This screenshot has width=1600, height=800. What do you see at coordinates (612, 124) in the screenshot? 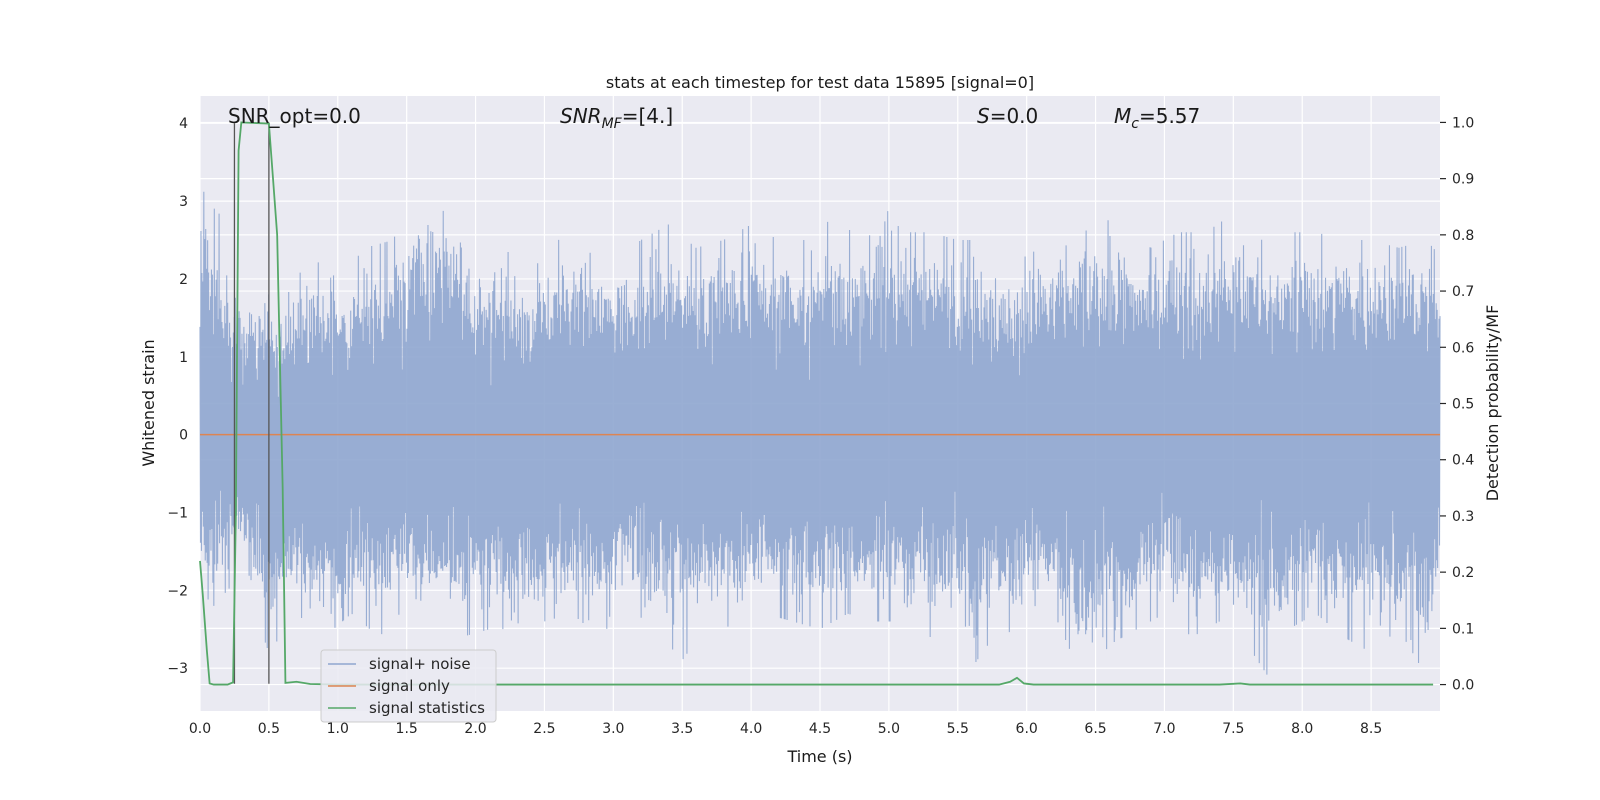
I see `snr-mf-sub: MF` at bounding box center [612, 124].